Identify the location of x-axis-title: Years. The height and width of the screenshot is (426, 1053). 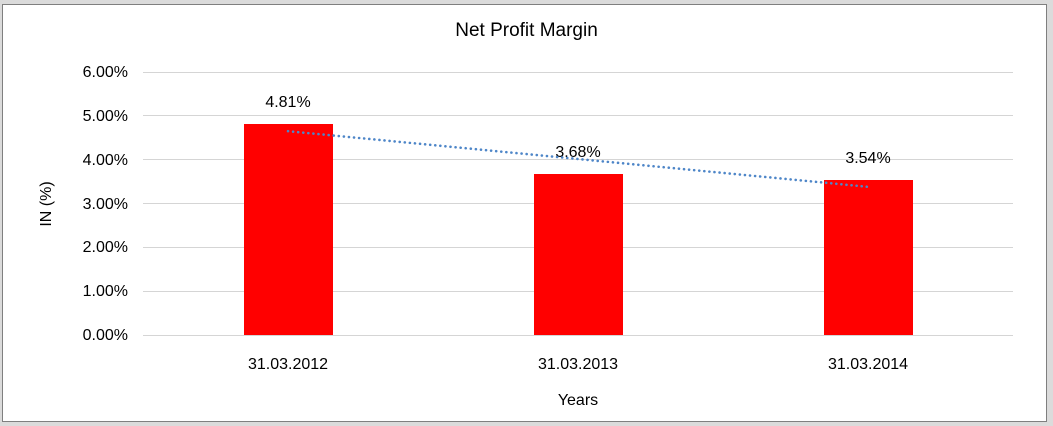
(578, 400).